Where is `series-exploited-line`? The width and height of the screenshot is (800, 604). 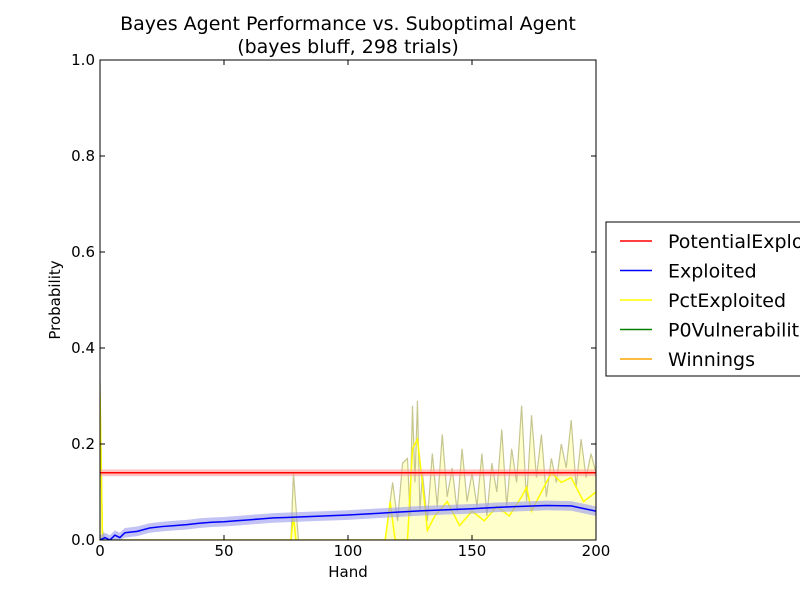 series-exploited-line is located at coordinates (348, 522).